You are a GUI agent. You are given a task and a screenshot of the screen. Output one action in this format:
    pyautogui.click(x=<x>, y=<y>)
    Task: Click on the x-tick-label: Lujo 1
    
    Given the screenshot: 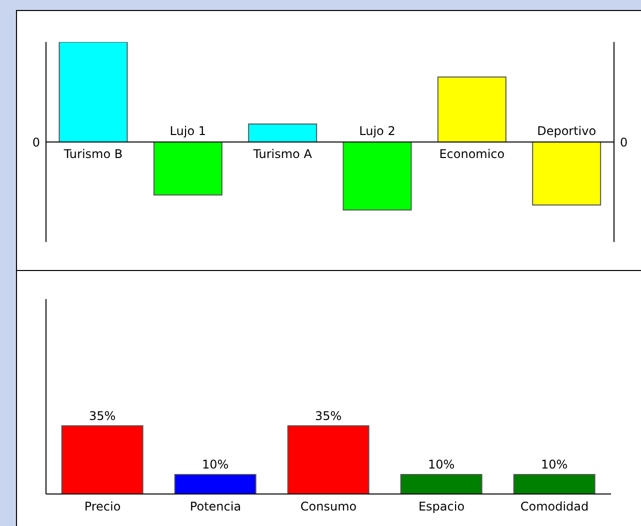 What is the action you would take?
    pyautogui.click(x=188, y=131)
    